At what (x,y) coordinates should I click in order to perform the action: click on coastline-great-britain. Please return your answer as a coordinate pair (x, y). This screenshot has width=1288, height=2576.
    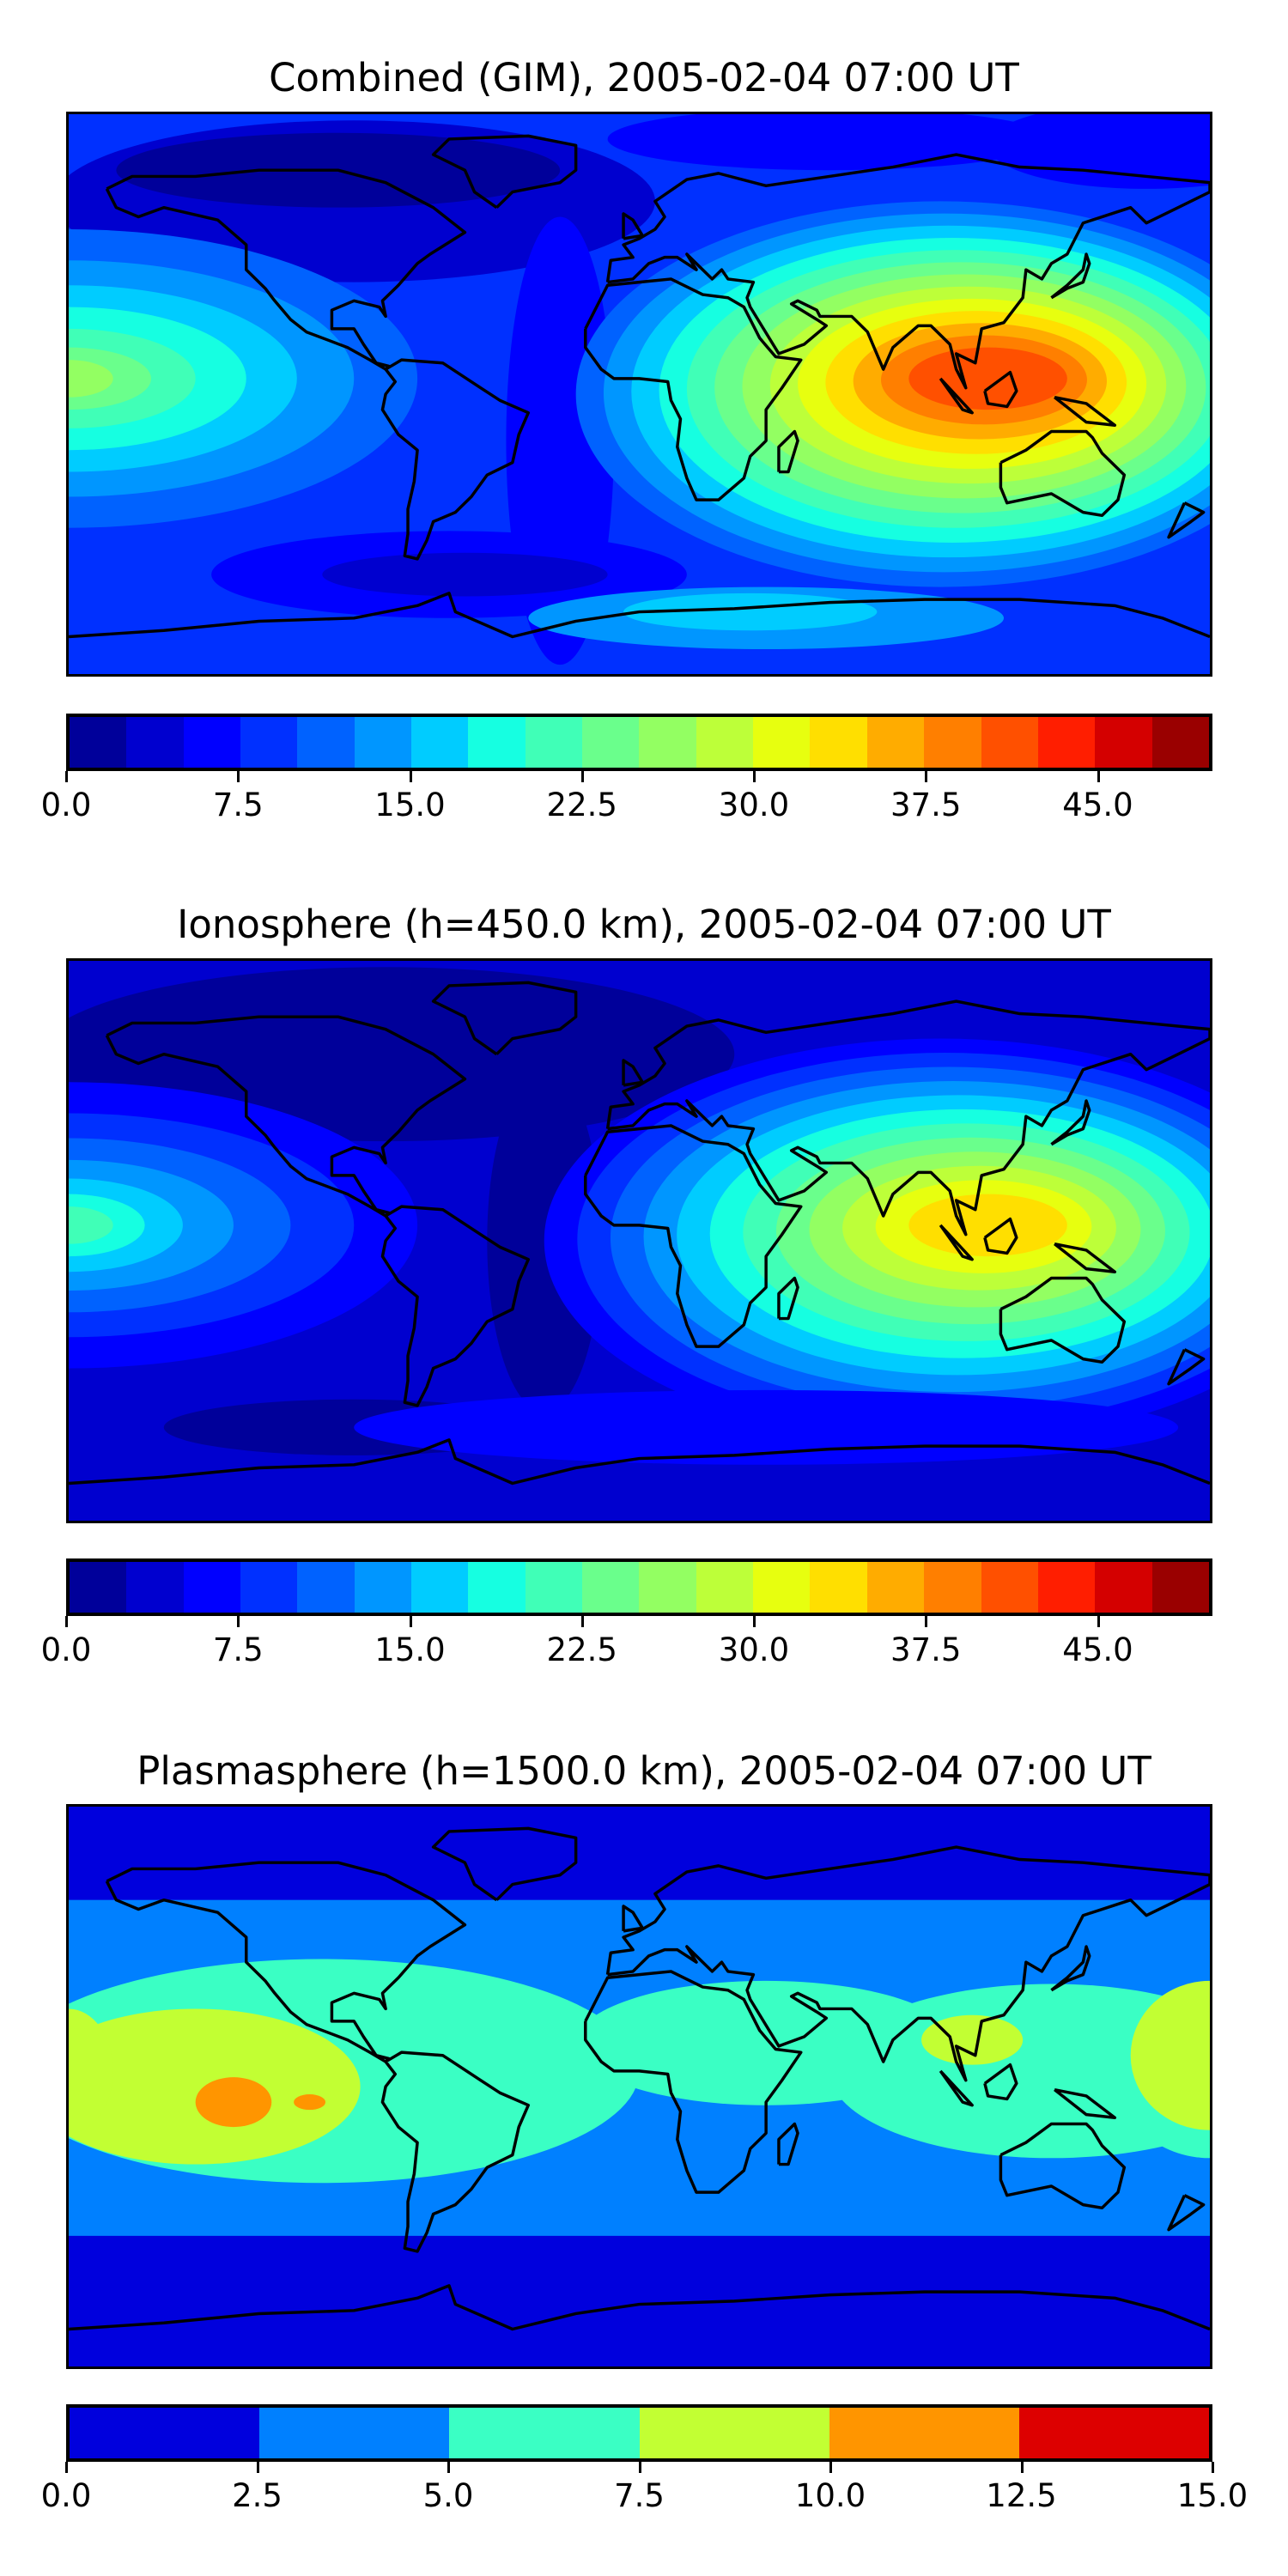
    Looking at the image, I should click on (633, 226).